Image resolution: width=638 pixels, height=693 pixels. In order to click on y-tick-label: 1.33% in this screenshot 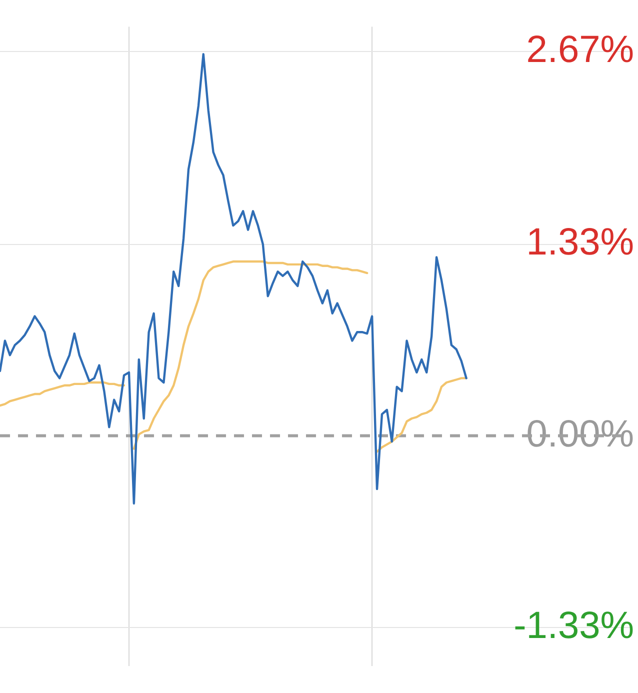, I will do `click(580, 243)`.